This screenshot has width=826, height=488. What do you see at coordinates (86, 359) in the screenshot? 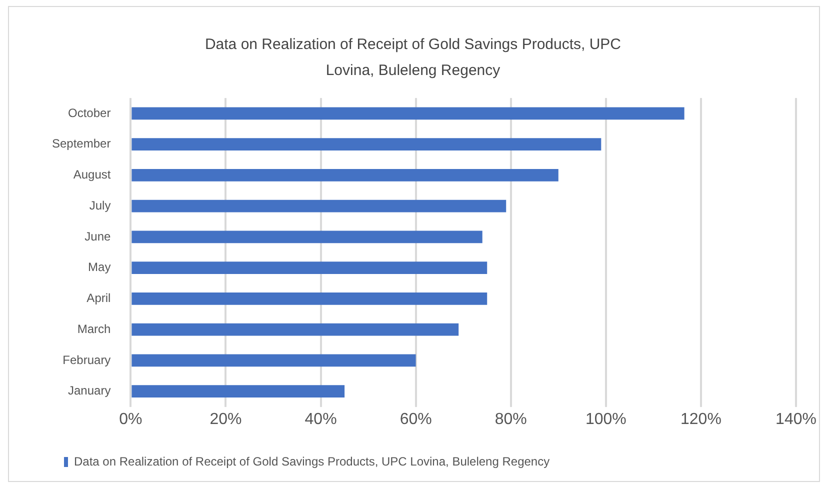
I see `y-tick-label: February` at bounding box center [86, 359].